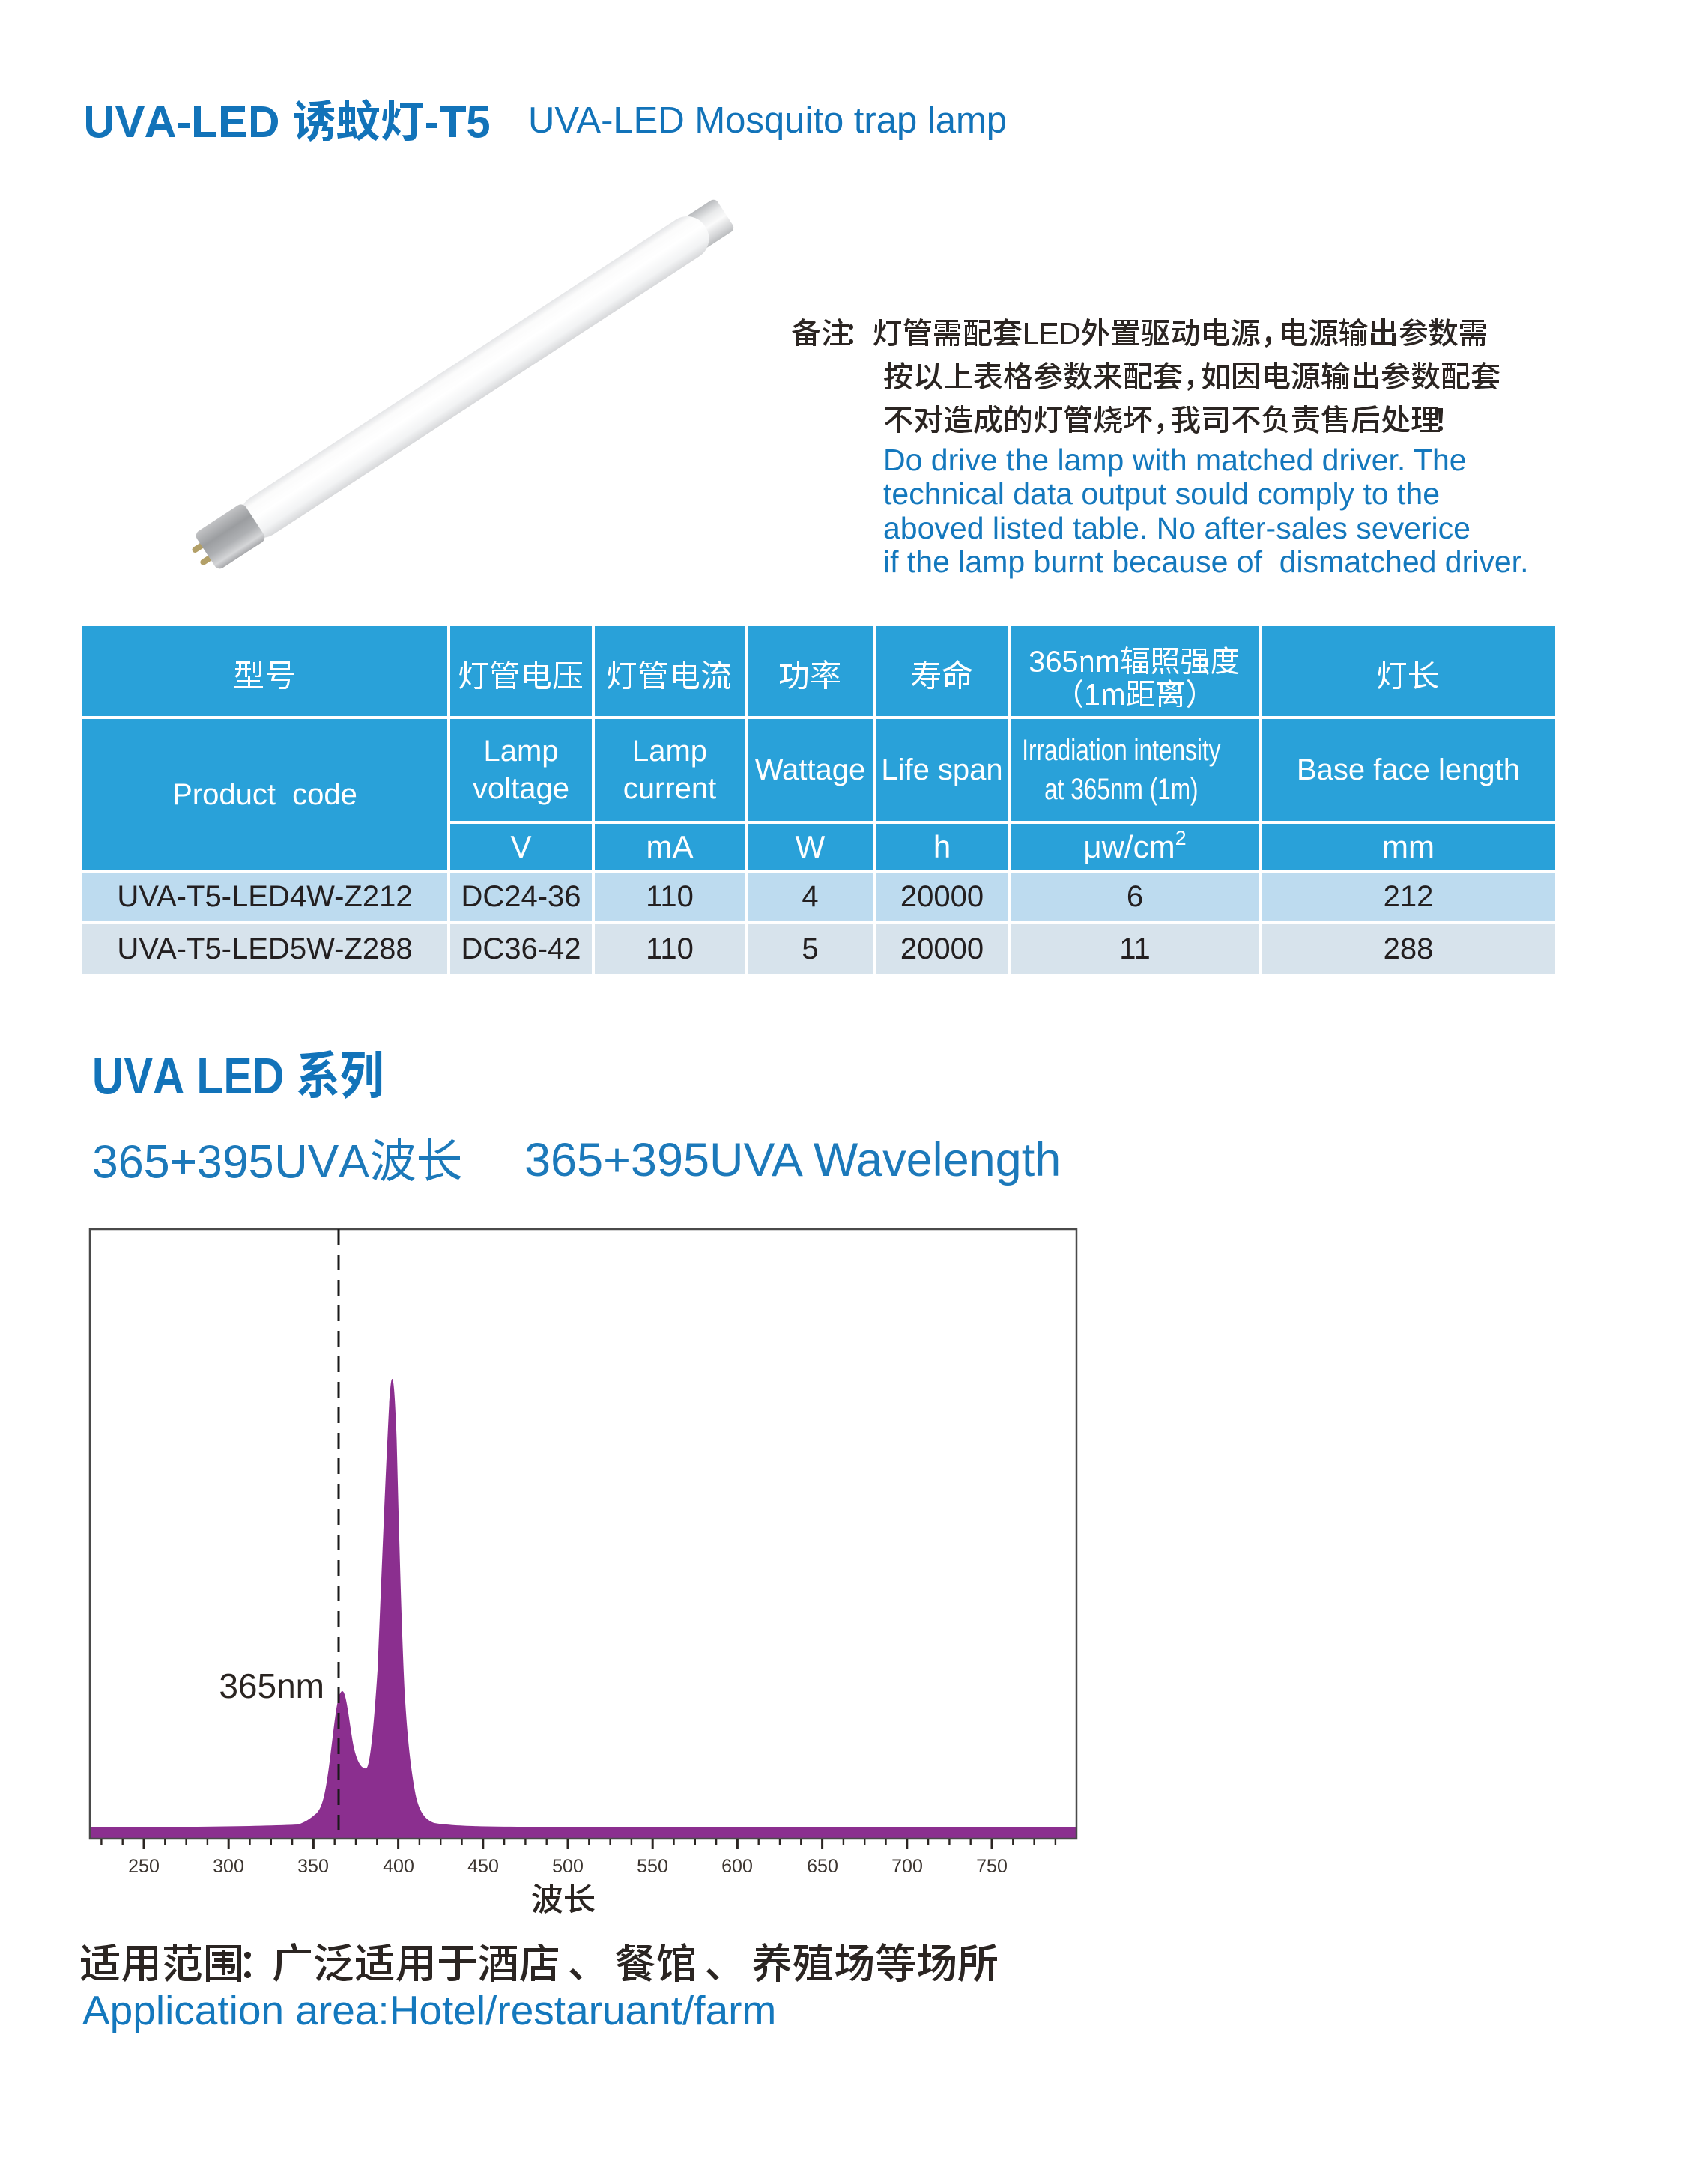 Image resolution: width=1696 pixels, height=2184 pixels. I want to click on svg-text: 550, so click(652, 1866).